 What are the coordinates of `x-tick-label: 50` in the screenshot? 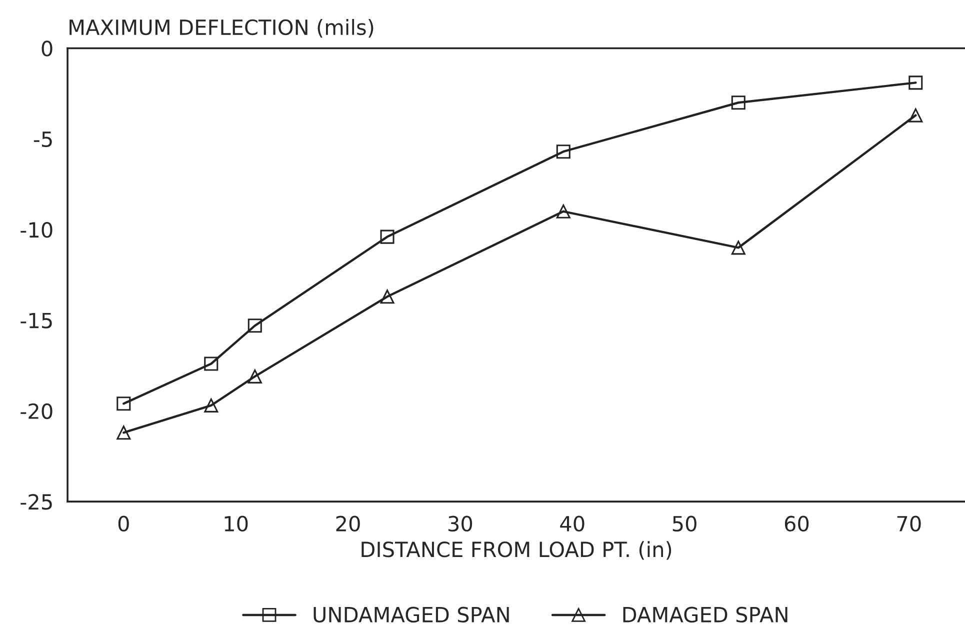 It's located at (684, 524).